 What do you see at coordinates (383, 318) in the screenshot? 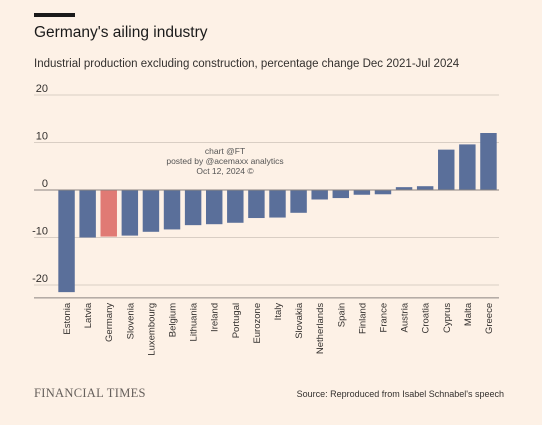
I see `x-tick-label: France` at bounding box center [383, 318].